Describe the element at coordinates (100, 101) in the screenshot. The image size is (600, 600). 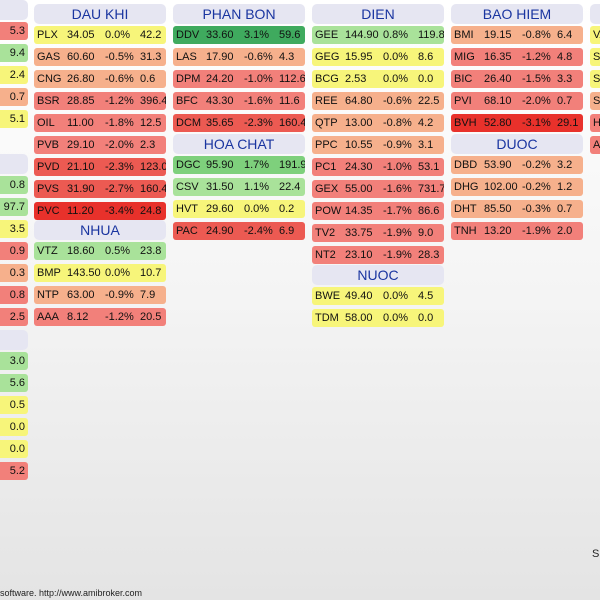
I see `stock-row: BSR 28.85 -1.2% 396.4` at that location.